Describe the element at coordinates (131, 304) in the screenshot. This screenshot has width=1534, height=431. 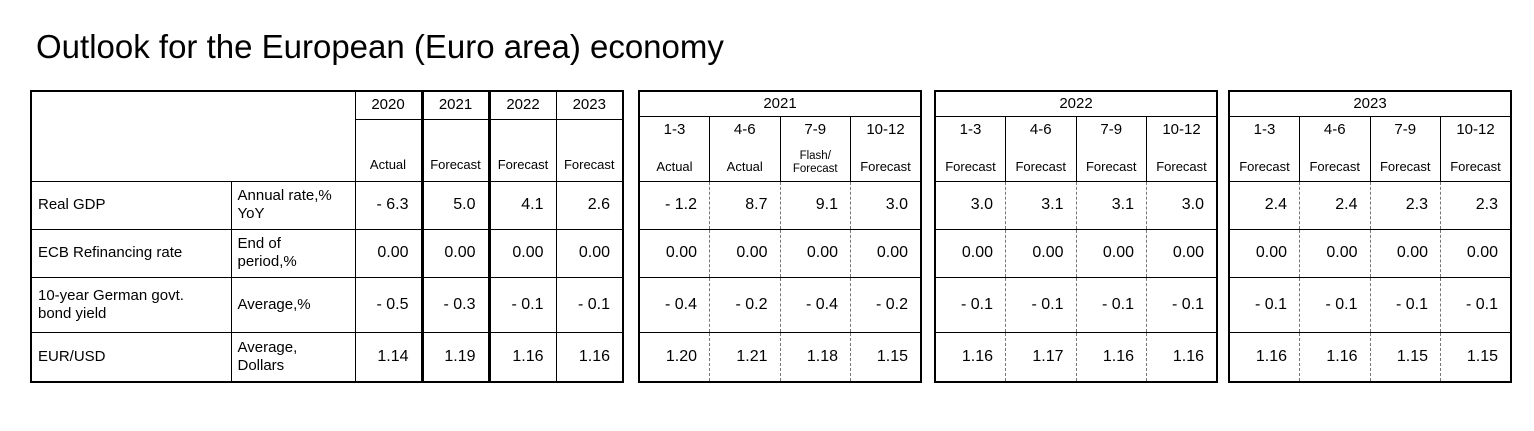
I see `row-label: 10-year German govt. bond yield` at that location.